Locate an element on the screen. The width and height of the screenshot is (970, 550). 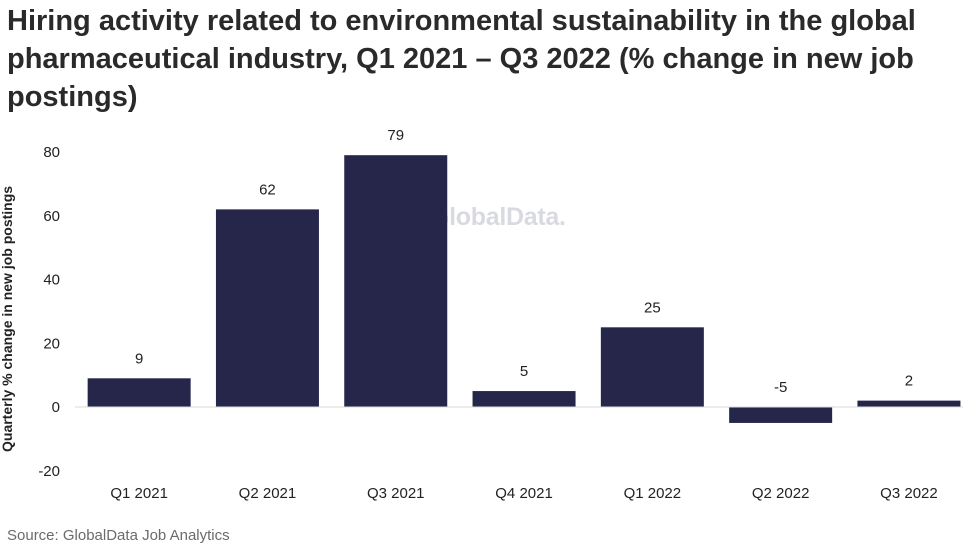
data-label: -5 is located at coordinates (780, 387).